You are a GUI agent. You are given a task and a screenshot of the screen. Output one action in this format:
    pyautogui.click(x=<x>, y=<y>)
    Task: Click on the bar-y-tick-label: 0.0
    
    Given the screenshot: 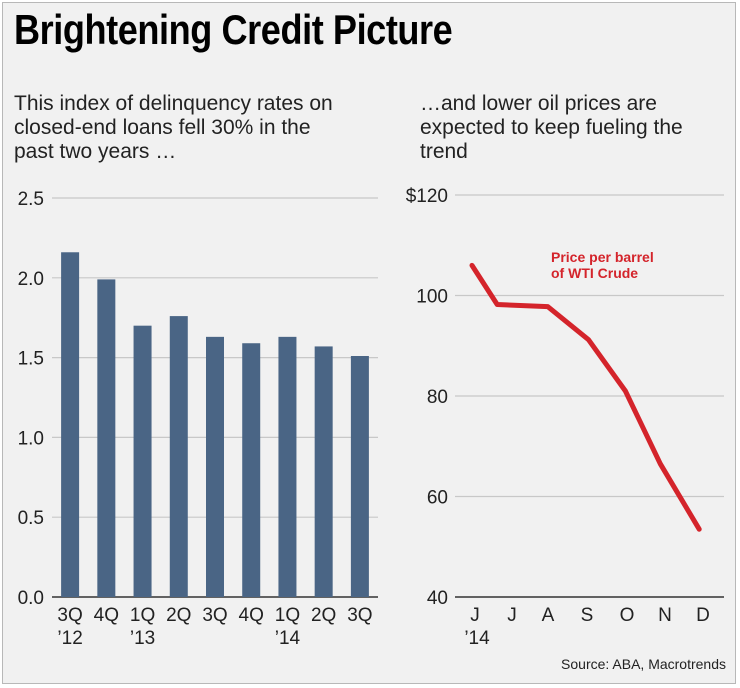 What is the action you would take?
    pyautogui.click(x=31, y=598)
    